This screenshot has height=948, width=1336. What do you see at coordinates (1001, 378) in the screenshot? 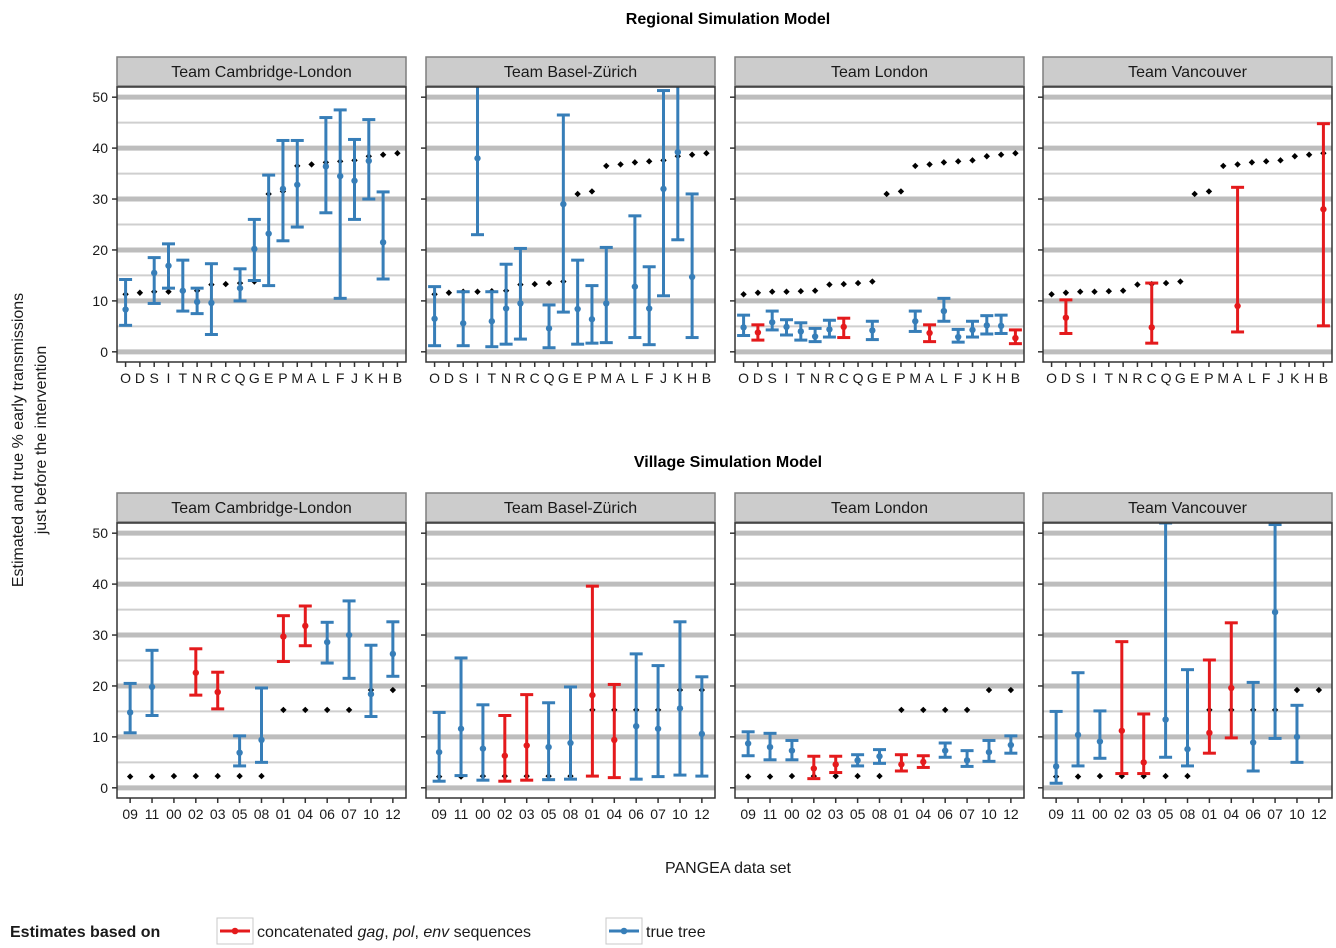
I see `x-tick-label: H` at bounding box center [1001, 378].